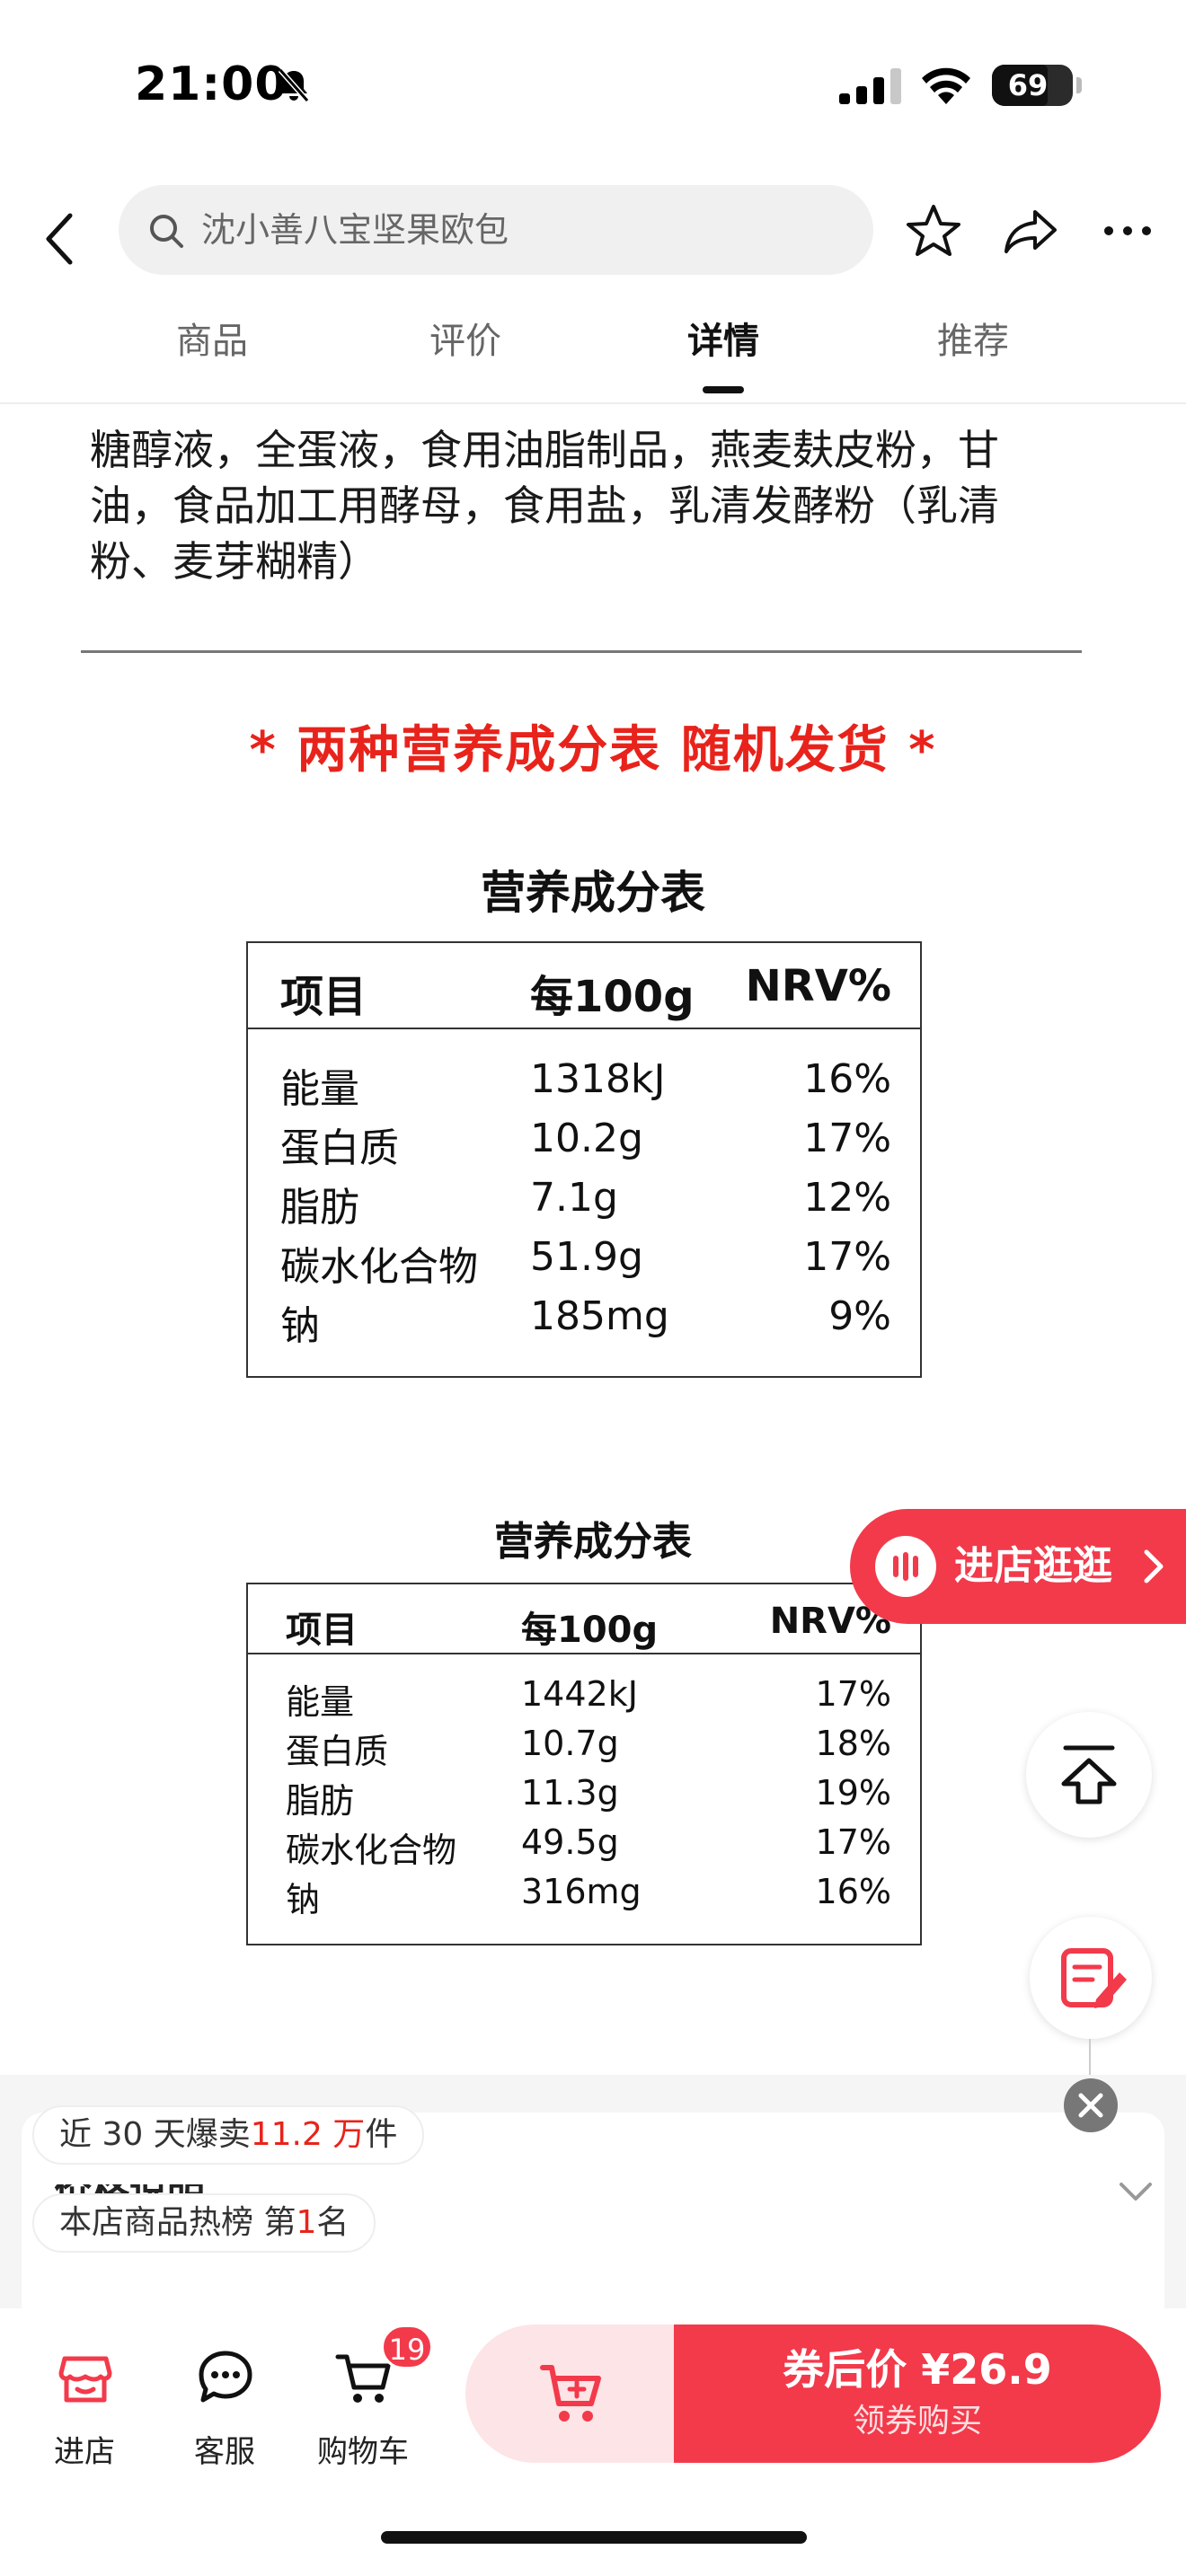 Image resolution: width=1186 pixels, height=2576 pixels. I want to click on sales-prefix: 近 30 天爆卖, so click(155, 2134).